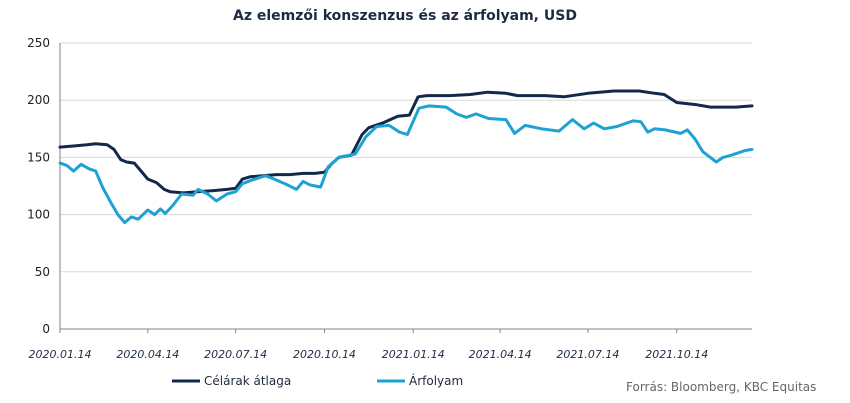 This screenshot has width=850, height=403. Describe the element at coordinates (42, 272) in the screenshot. I see `y-tick-label: 50` at that location.